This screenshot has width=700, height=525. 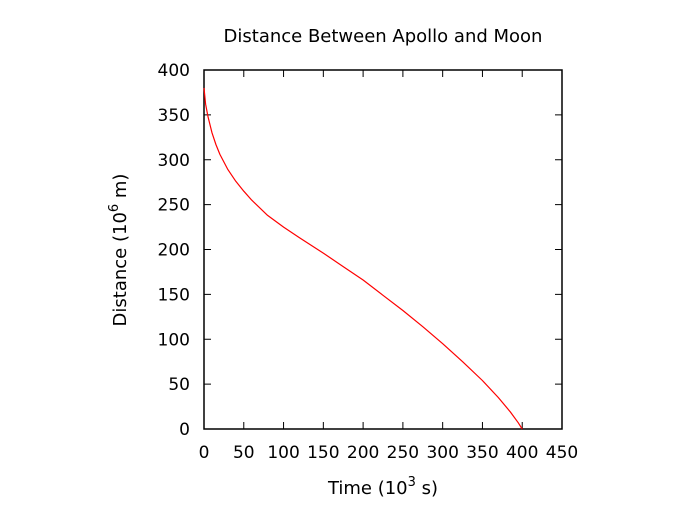 What do you see at coordinates (244, 453) in the screenshot?
I see `x-tick-label: 50` at bounding box center [244, 453].